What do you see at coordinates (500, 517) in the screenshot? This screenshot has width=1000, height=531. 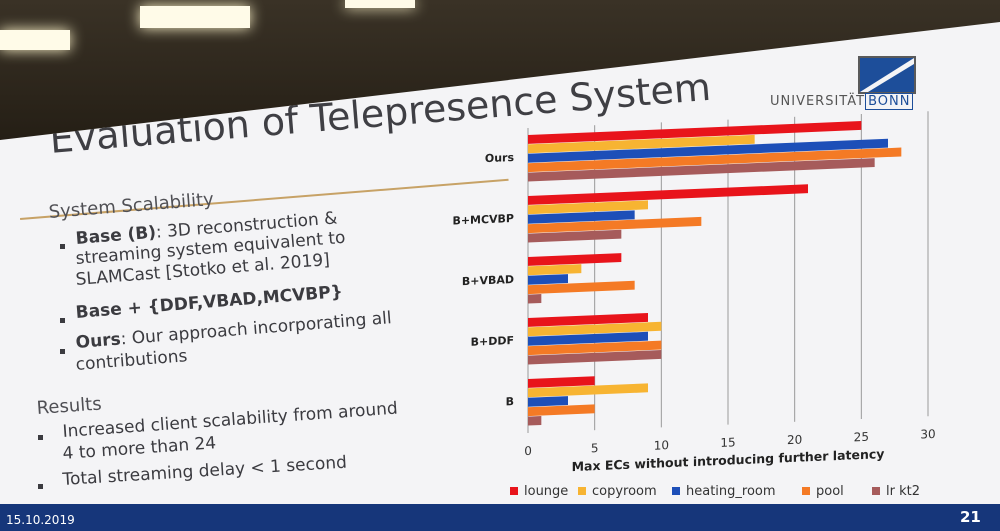 I see `slide-footer` at bounding box center [500, 517].